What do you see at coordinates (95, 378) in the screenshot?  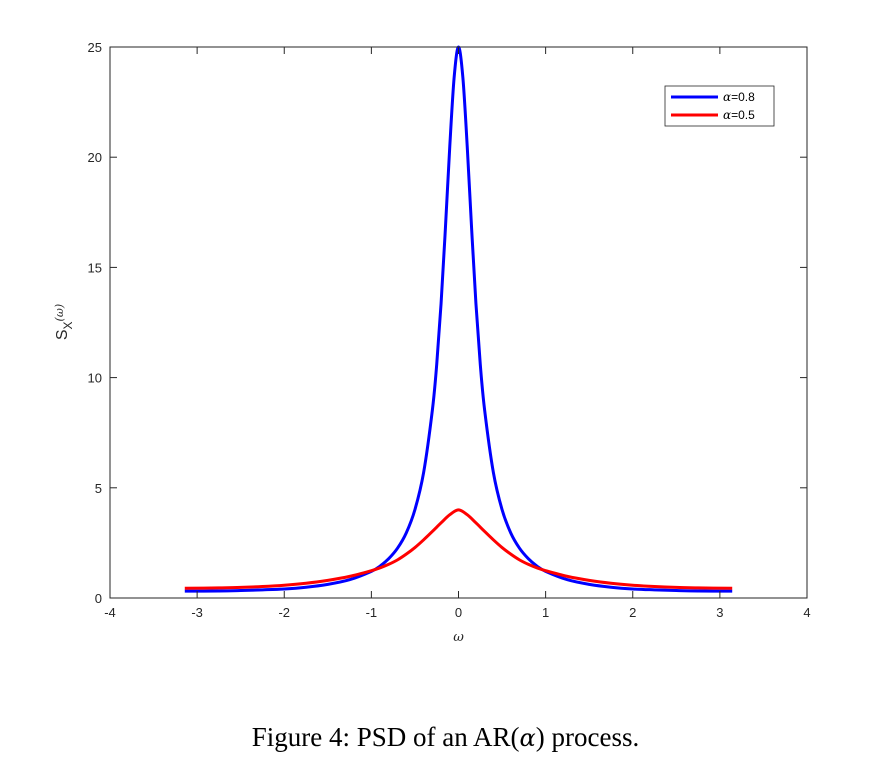 I see `y-tick-label: 10` at bounding box center [95, 378].